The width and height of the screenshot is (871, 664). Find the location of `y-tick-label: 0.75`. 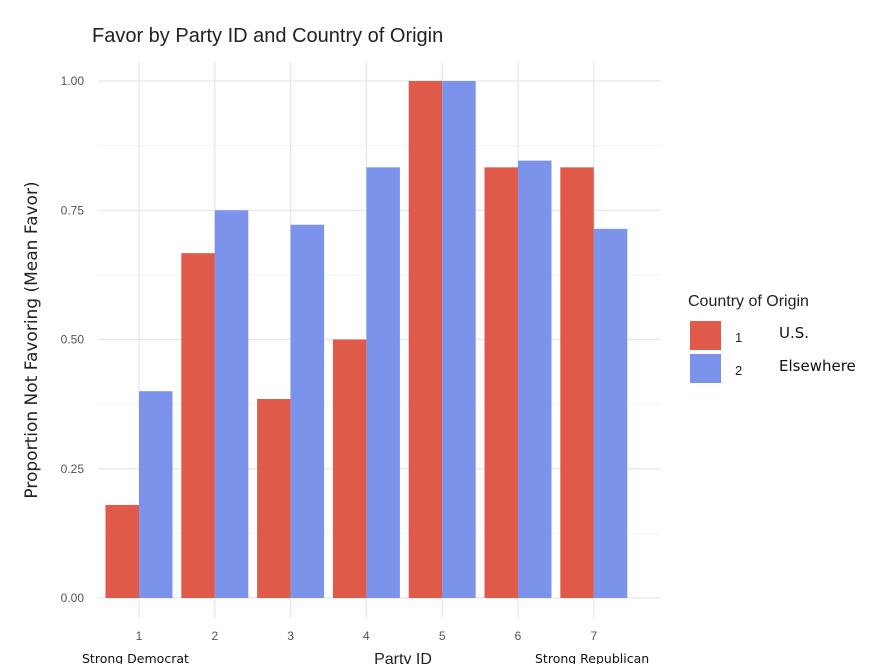

y-tick-label: 0.75 is located at coordinates (73, 210).